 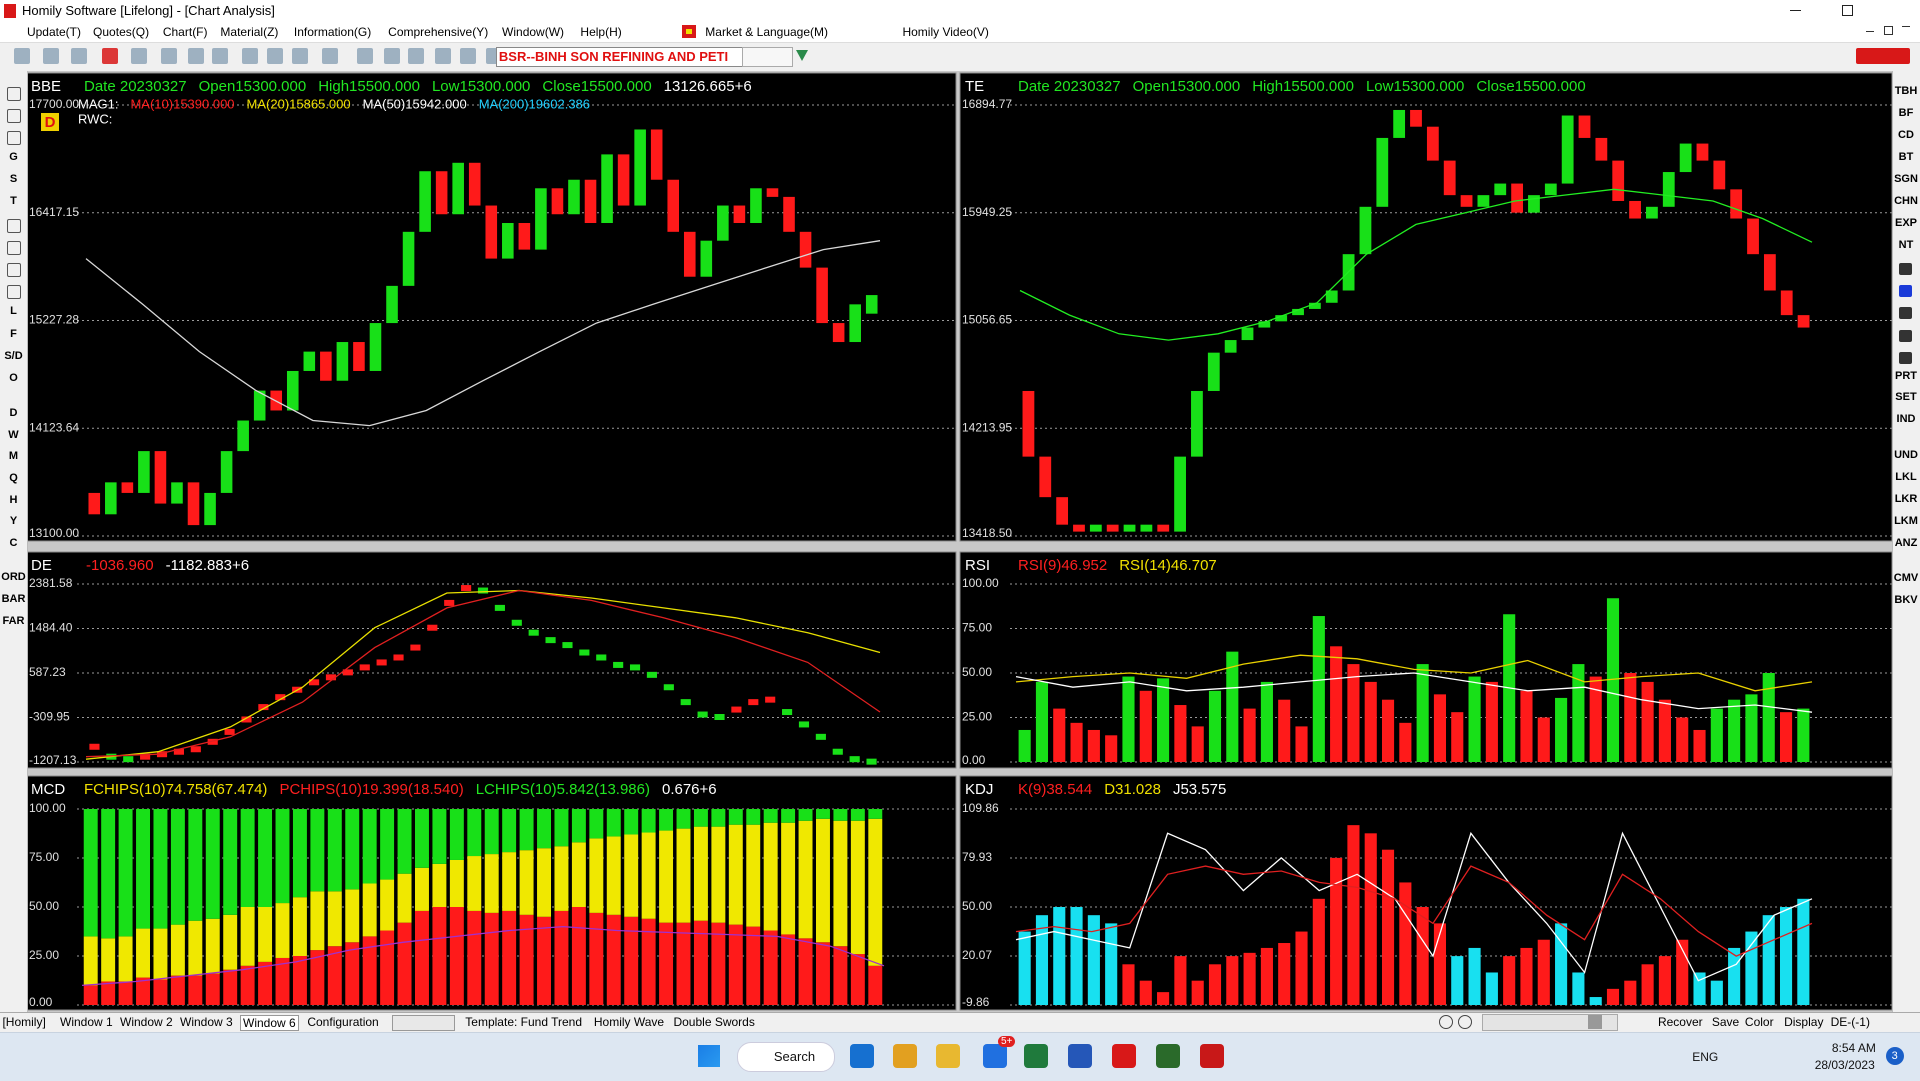 I want to click on right-tool: LKL, so click(x=1906, y=476).